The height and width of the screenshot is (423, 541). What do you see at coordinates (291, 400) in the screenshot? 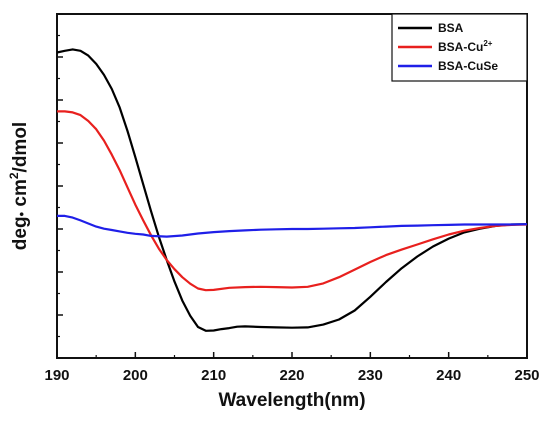
I see `x-axis-title: Wavelength(nm)` at bounding box center [291, 400].